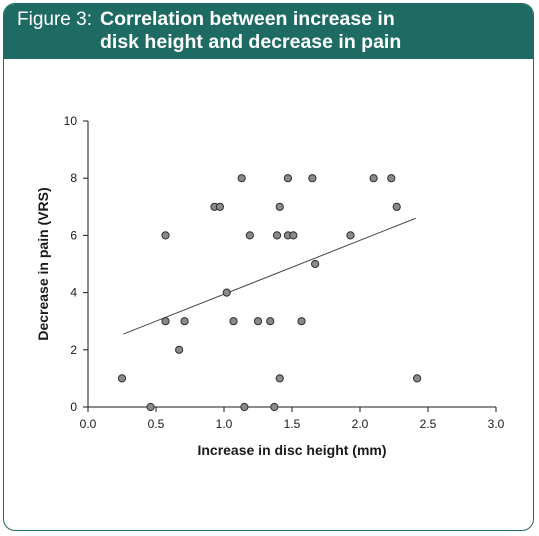 The image size is (539, 536). What do you see at coordinates (73, 293) in the screenshot?
I see `y-tick-label: 4` at bounding box center [73, 293].